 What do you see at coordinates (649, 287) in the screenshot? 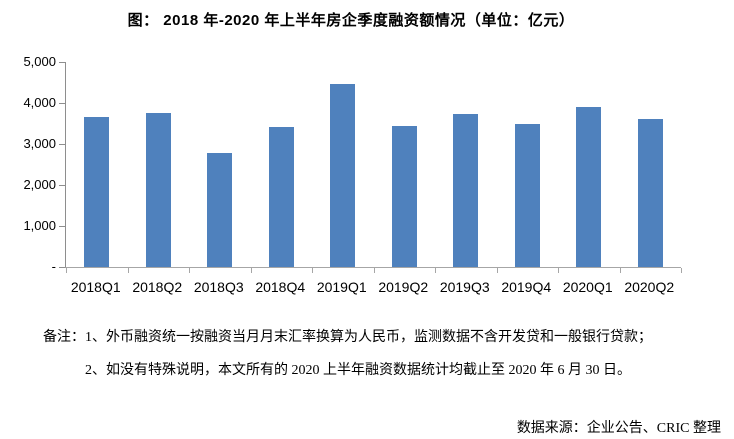
I see `x-category-label-2020Q2: 2020Q2` at bounding box center [649, 287].